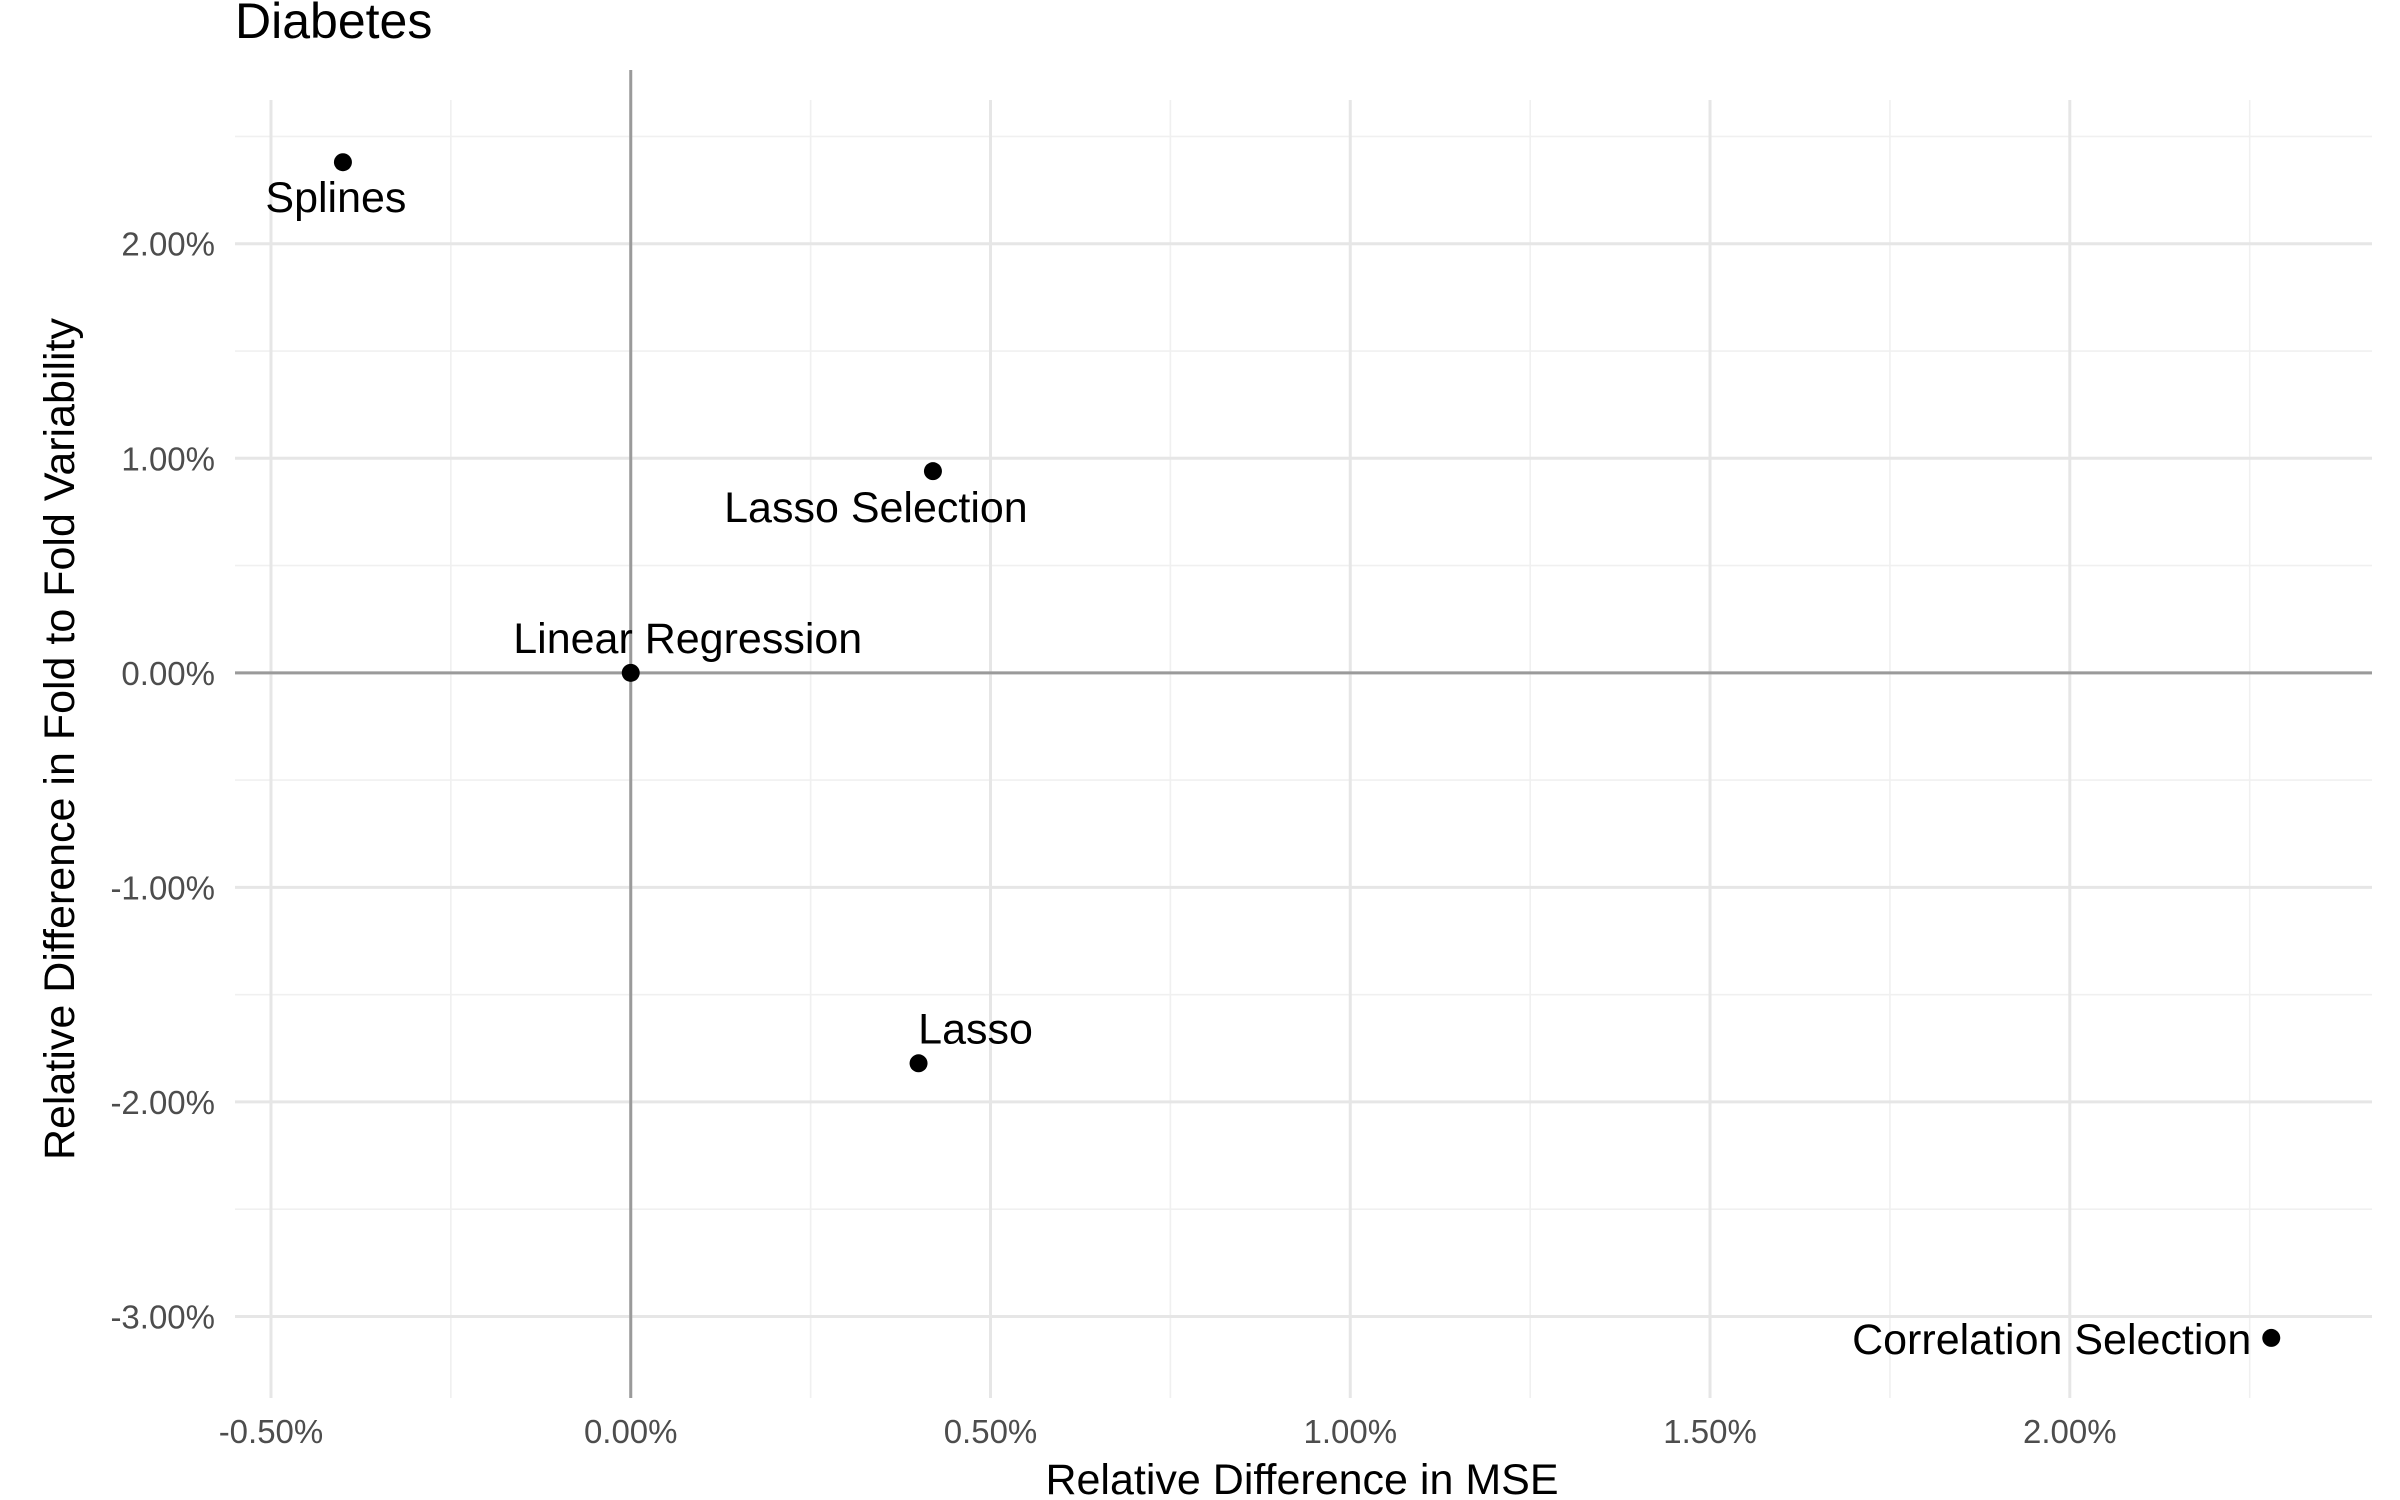  What do you see at coordinates (168, 244) in the screenshot?
I see `y-tick-label: 2.00%` at bounding box center [168, 244].